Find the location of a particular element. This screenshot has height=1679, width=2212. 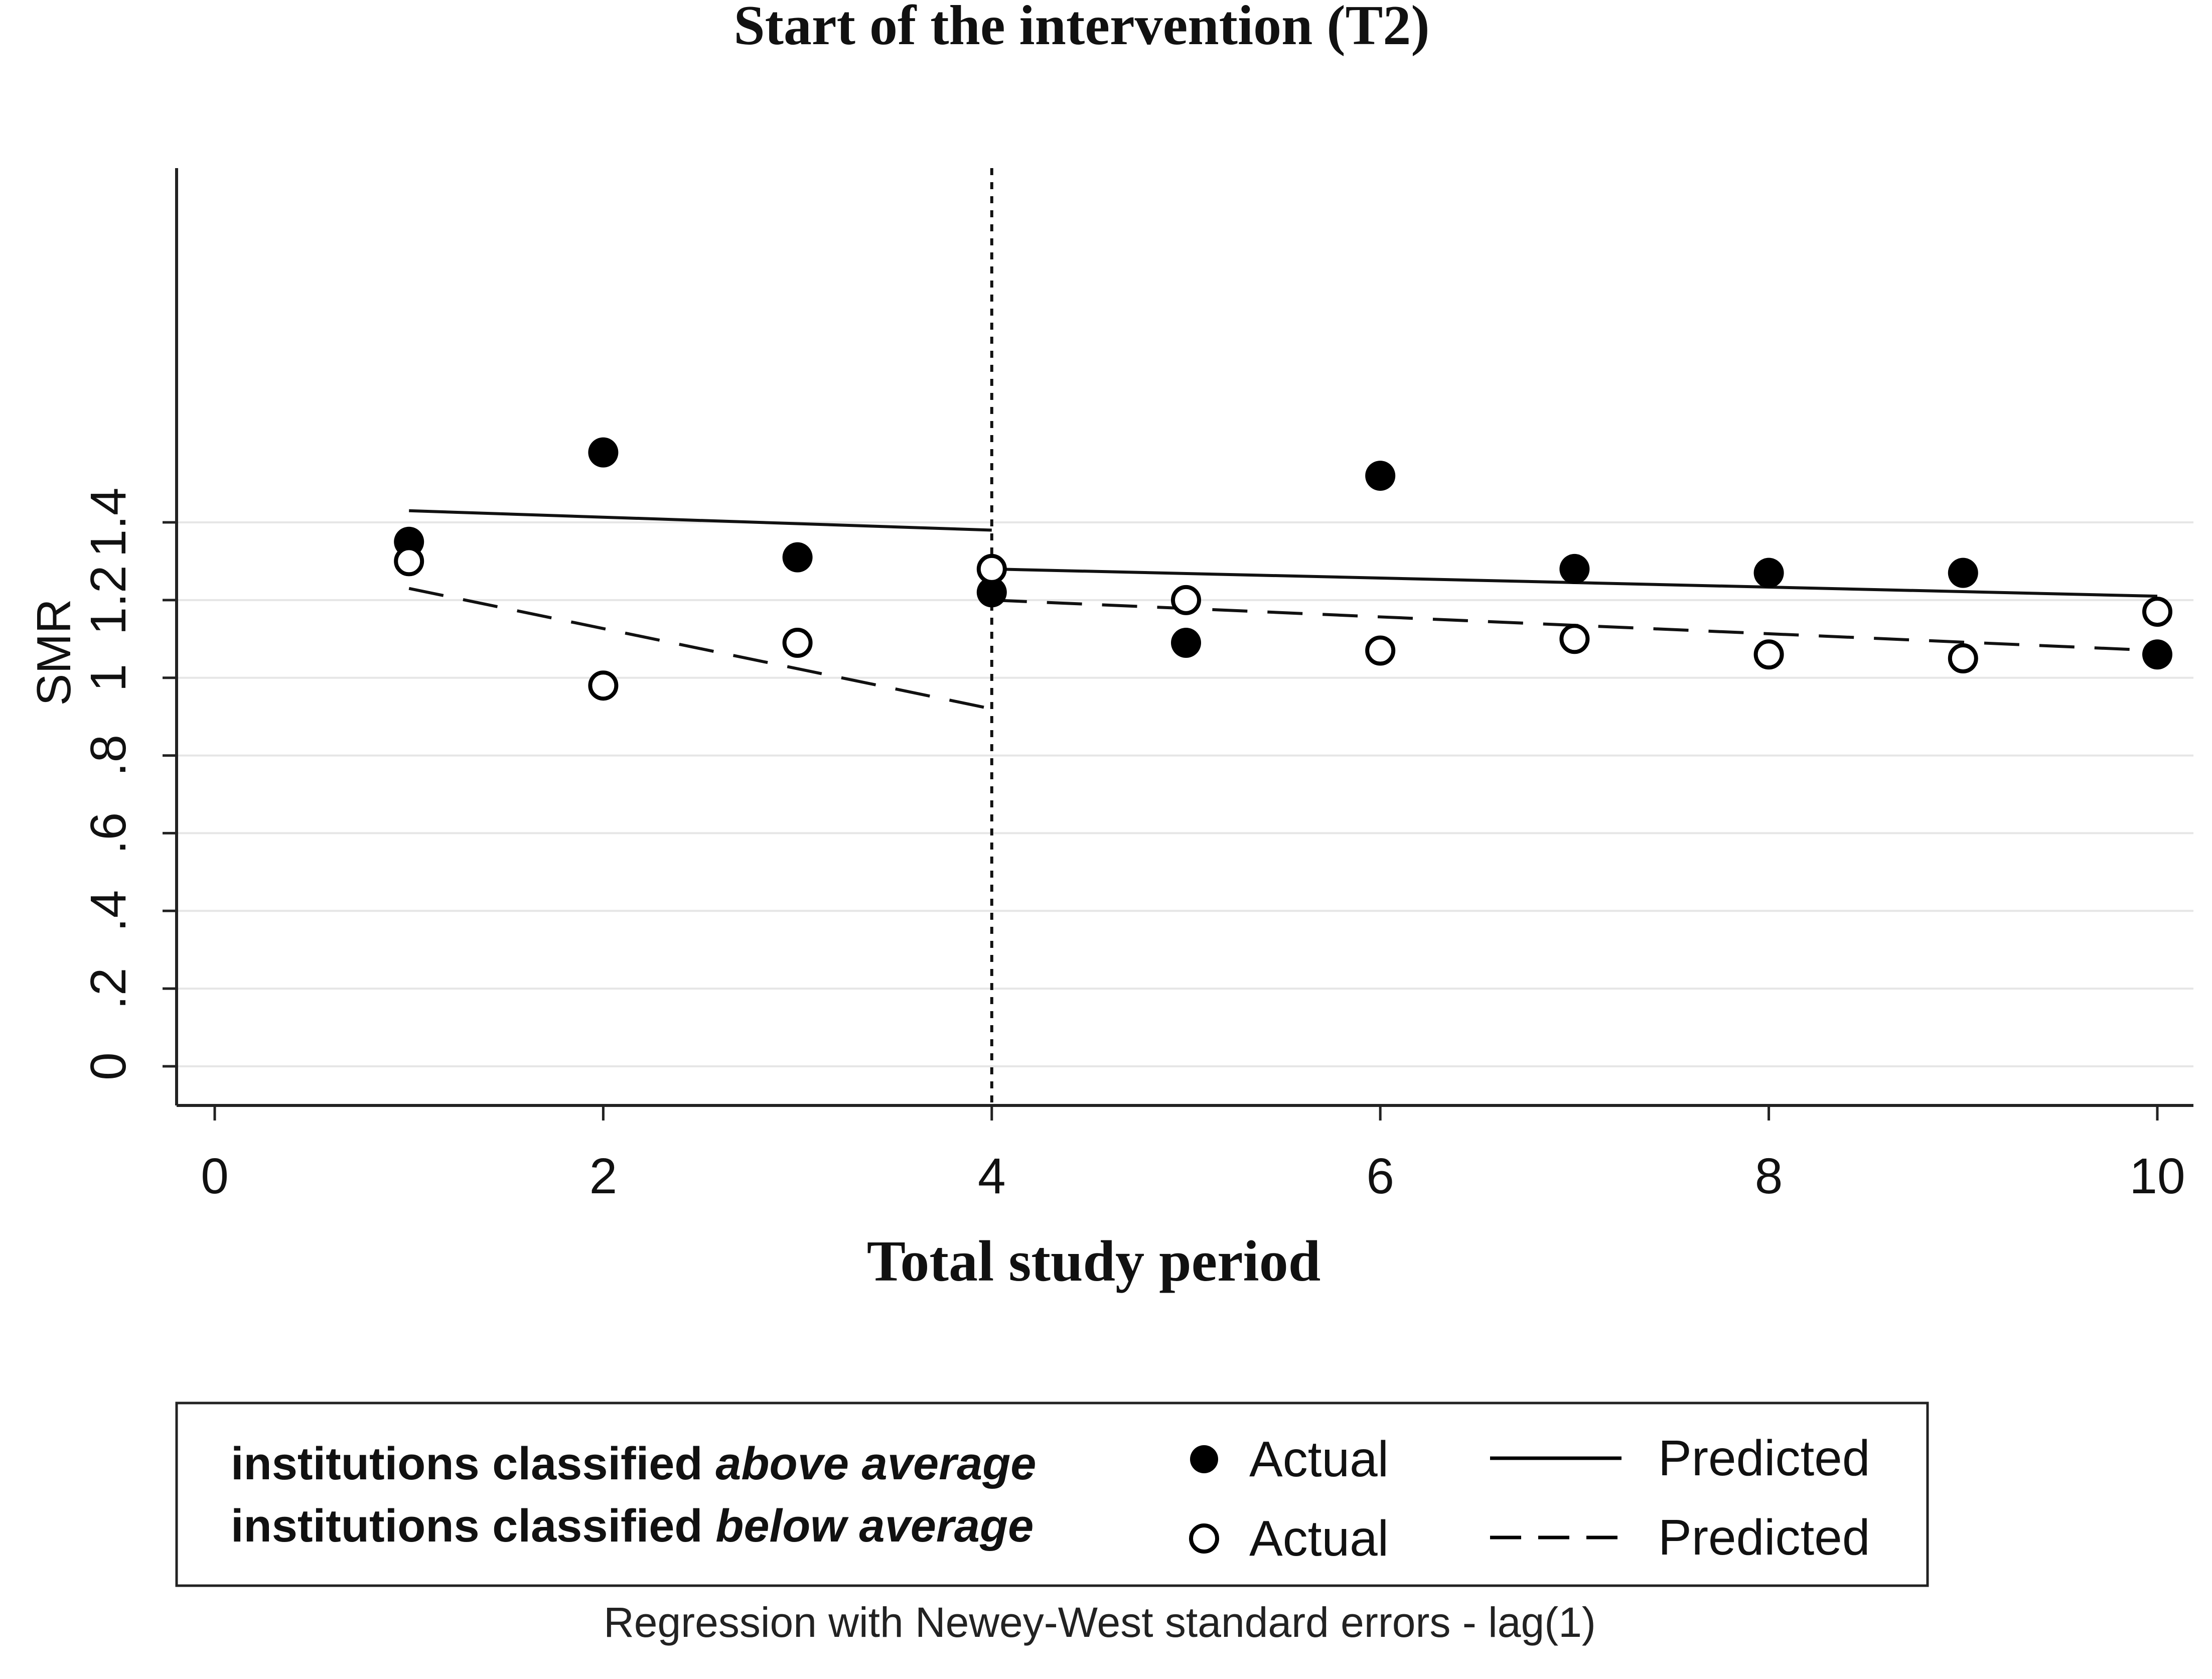

legend-row-below-emph: below average is located at coordinates (874, 1526).